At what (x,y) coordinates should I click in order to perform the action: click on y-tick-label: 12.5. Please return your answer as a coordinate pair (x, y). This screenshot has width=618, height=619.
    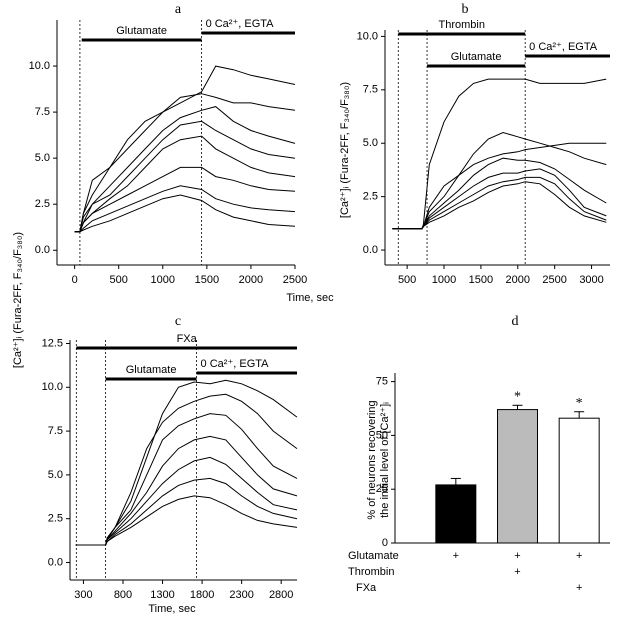
    Looking at the image, I should click on (52, 343).